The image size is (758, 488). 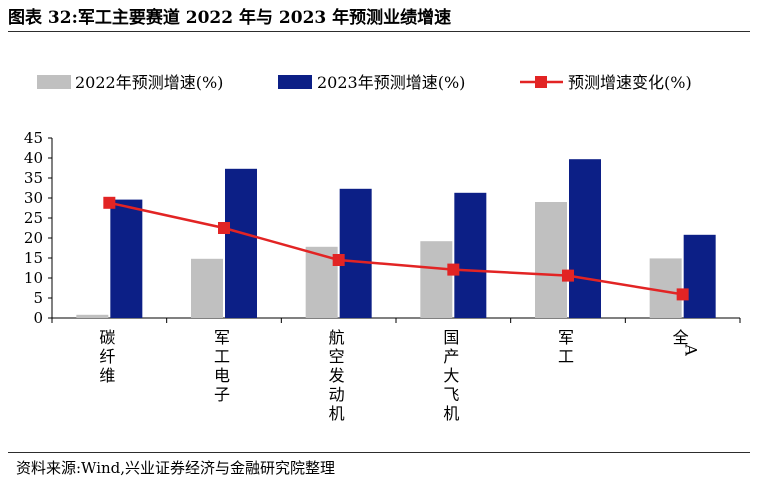 I want to click on legend-marker, so click(x=541, y=82).